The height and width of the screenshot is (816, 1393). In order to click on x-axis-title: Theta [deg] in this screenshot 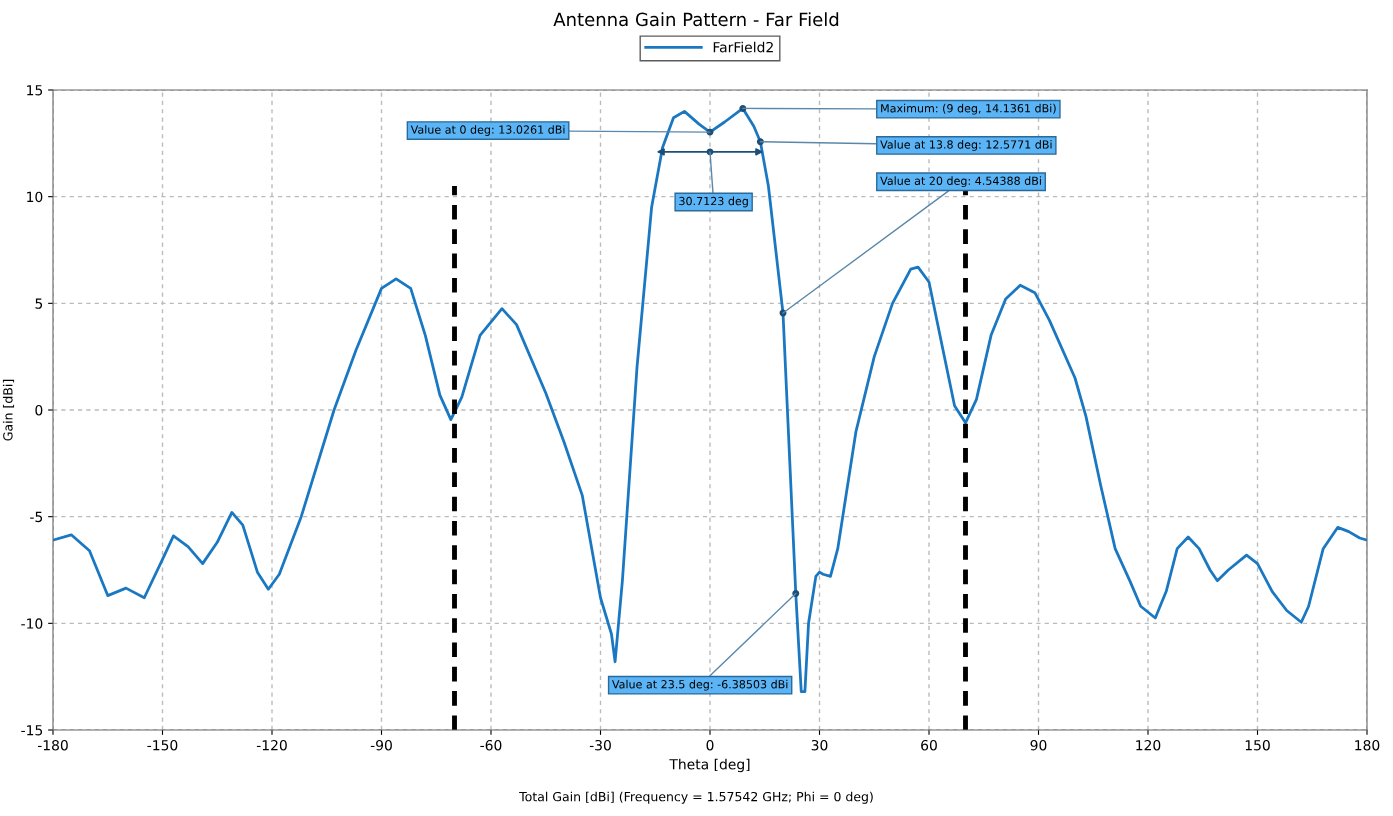, I will do `click(709, 765)`.